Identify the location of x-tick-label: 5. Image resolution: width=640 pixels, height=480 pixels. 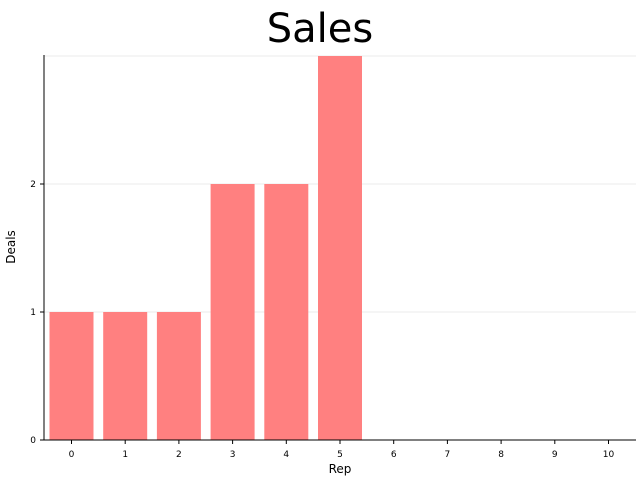
(340, 455).